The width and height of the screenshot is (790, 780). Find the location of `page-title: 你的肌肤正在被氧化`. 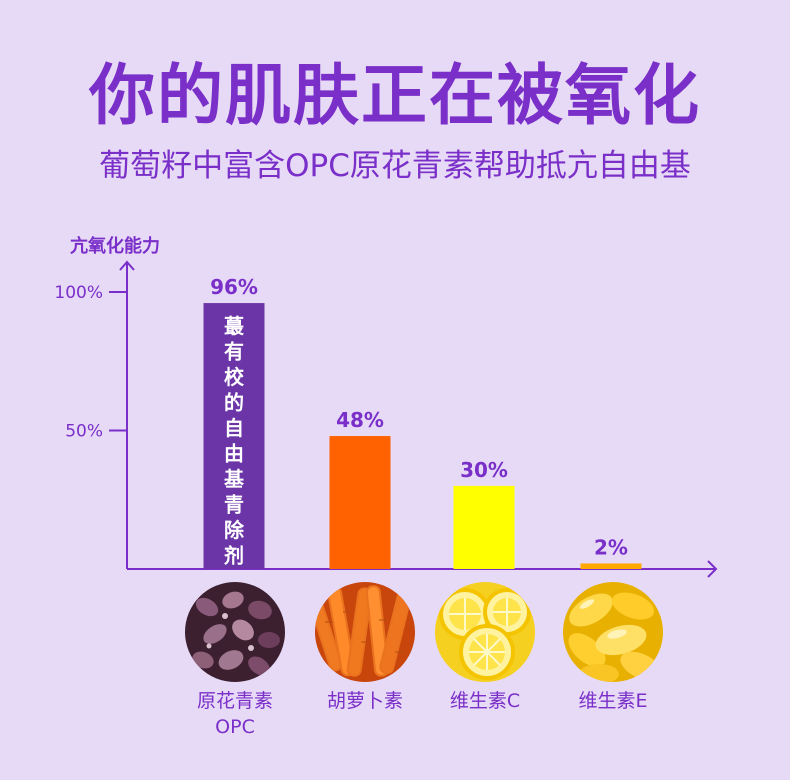

page-title: 你的肌肤正在被氧化 is located at coordinates (395, 95).